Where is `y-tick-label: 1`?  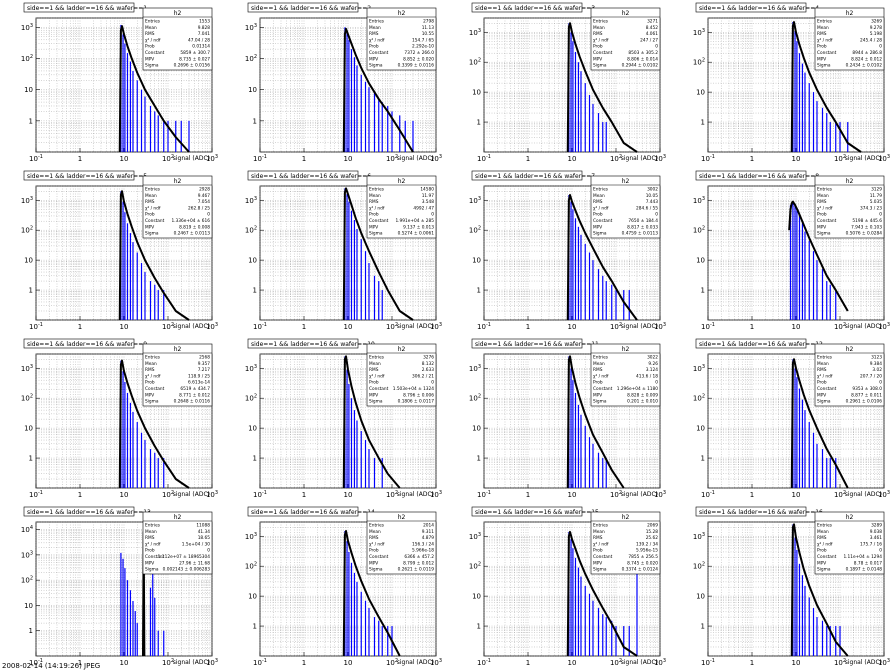
y-tick-label: 1 is located at coordinates (703, 459).